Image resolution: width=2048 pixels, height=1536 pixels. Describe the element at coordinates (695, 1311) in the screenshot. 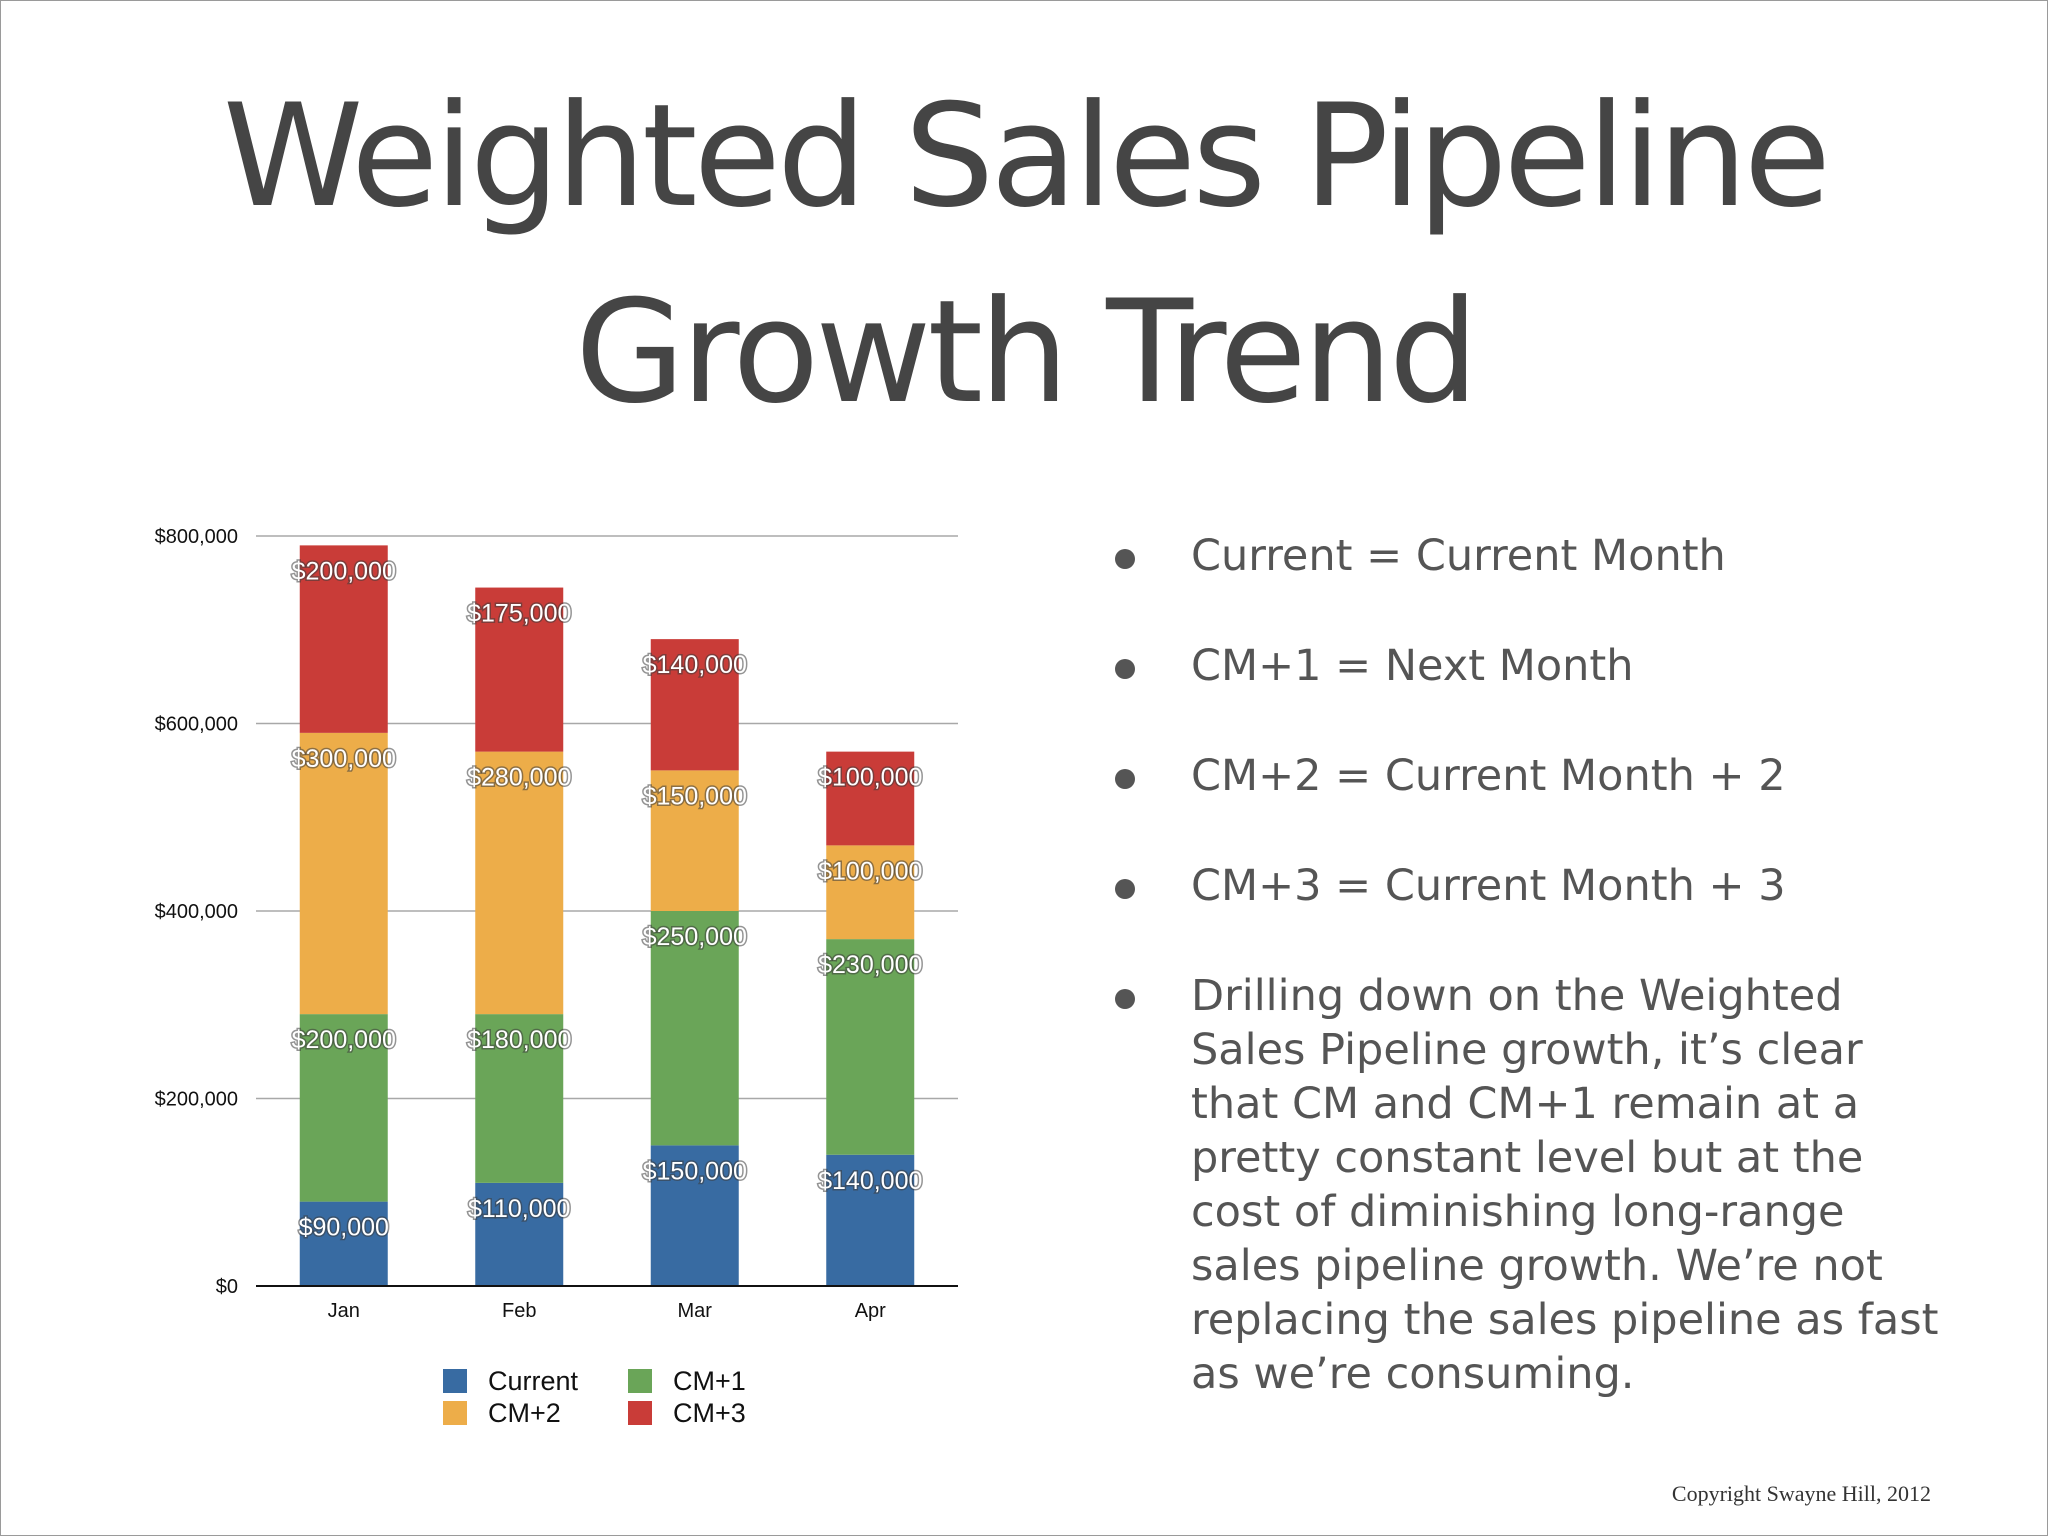

I see `x-tick-label: Mar` at that location.